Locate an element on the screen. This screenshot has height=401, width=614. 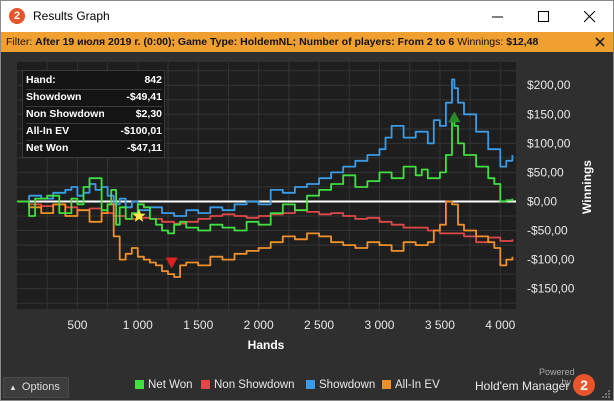
star-marker is located at coordinates (139, 215).